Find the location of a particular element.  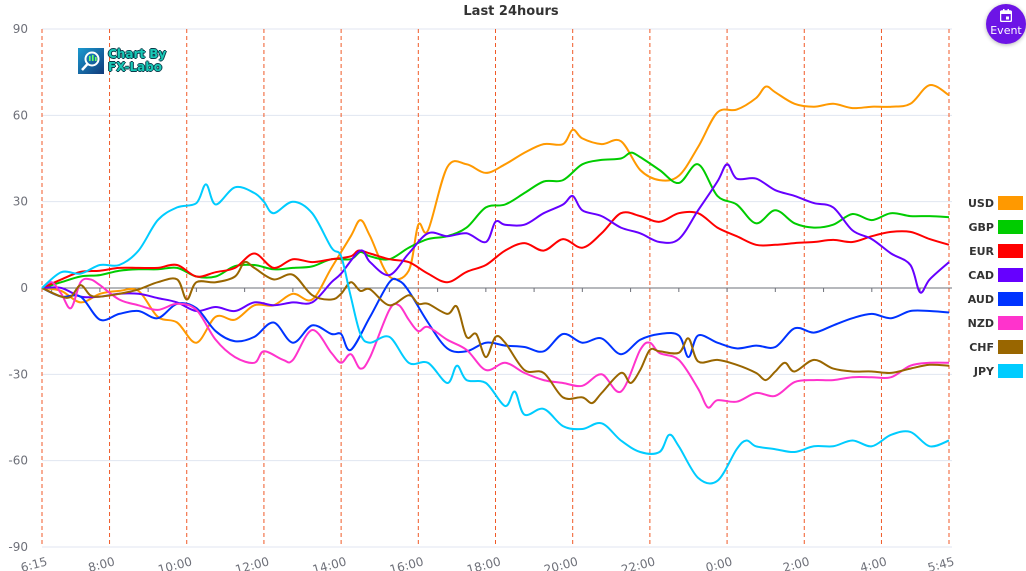

magnifier-chart-icon is located at coordinates (91, 61).